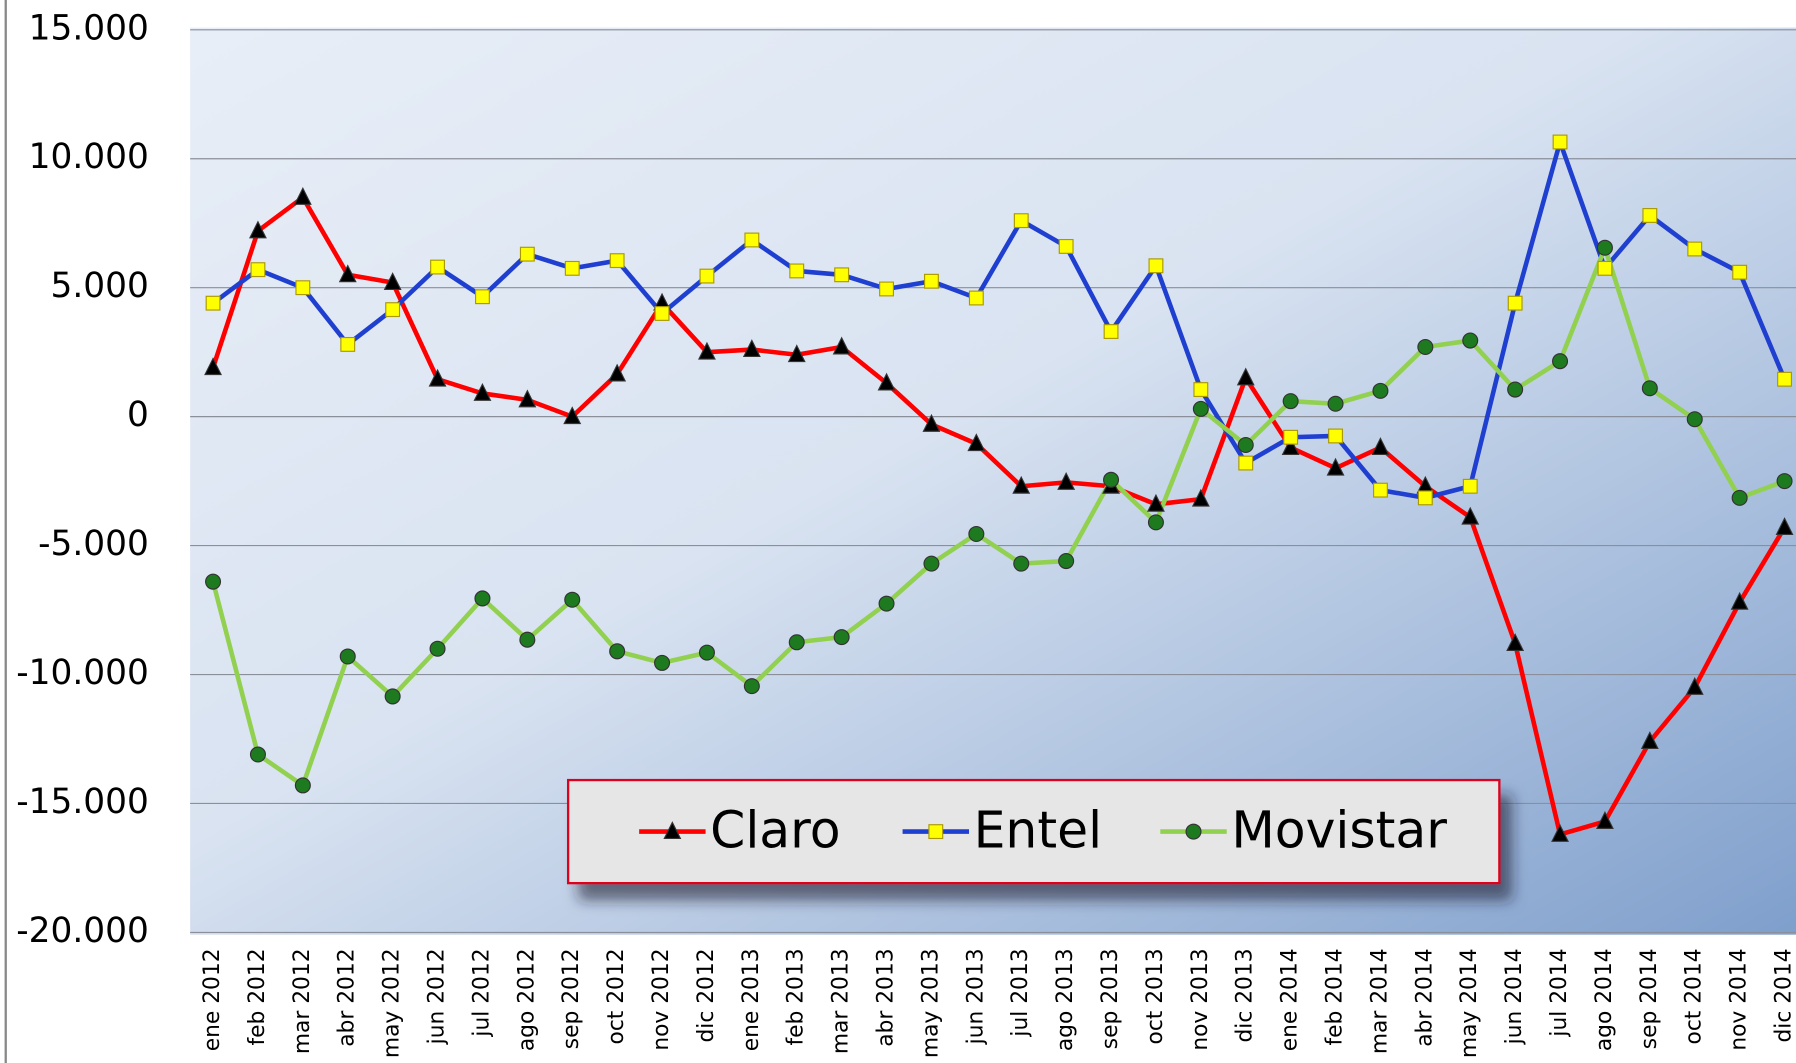 The width and height of the screenshot is (1796, 1063). I want to click on x-tick-label: ene 2013, so click(751, 999).